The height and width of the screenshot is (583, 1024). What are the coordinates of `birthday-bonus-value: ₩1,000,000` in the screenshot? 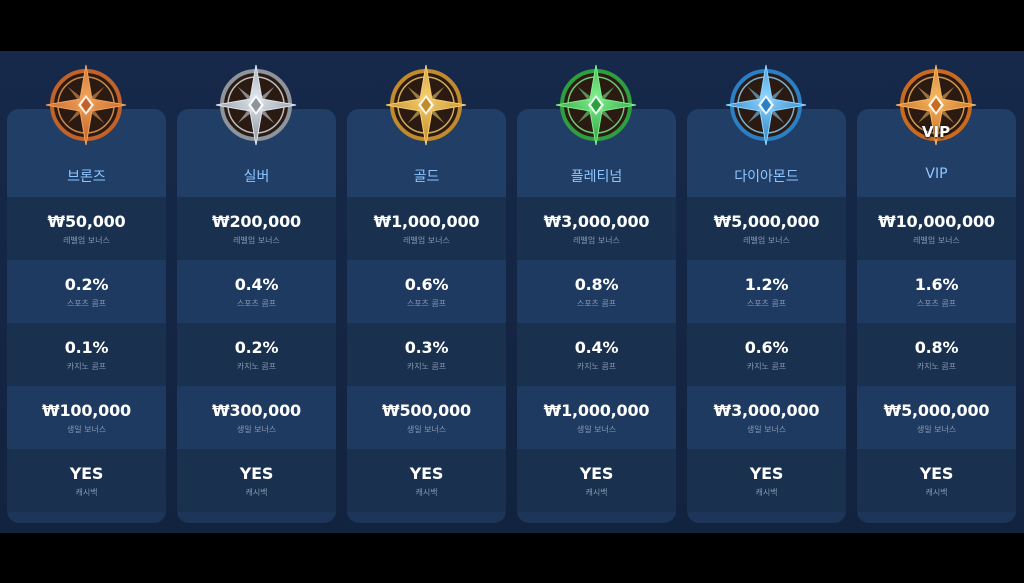 It's located at (596, 410).